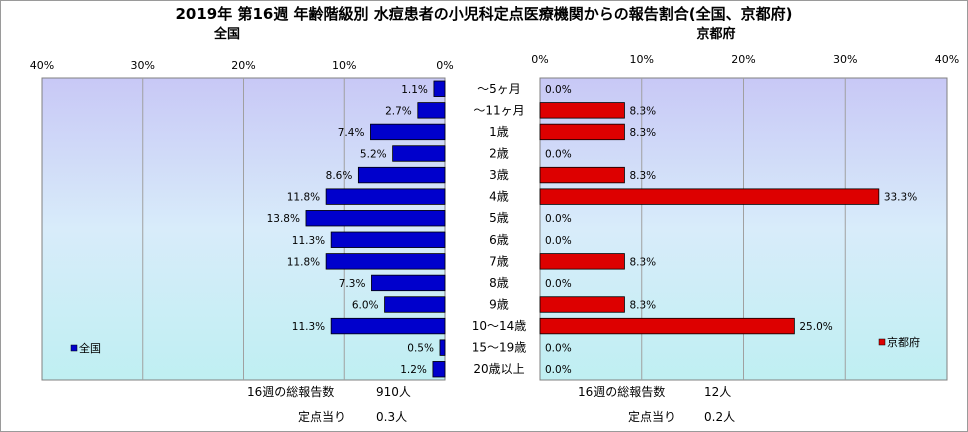  Describe the element at coordinates (717, 392) in the screenshot. I see `right-total-value: 12人` at that location.